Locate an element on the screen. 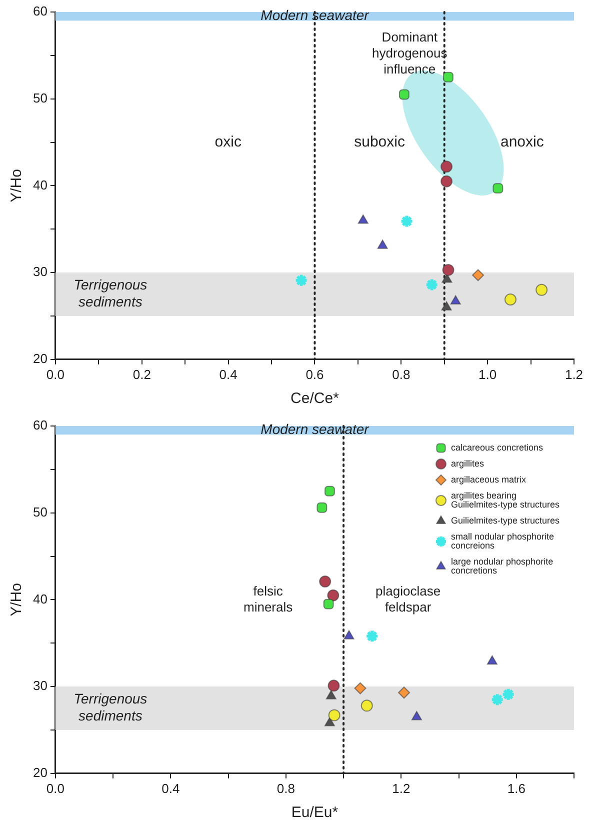 The height and width of the screenshot is (828, 590). legend-label: large nodular phosphorite concretions is located at coordinates (502, 566).